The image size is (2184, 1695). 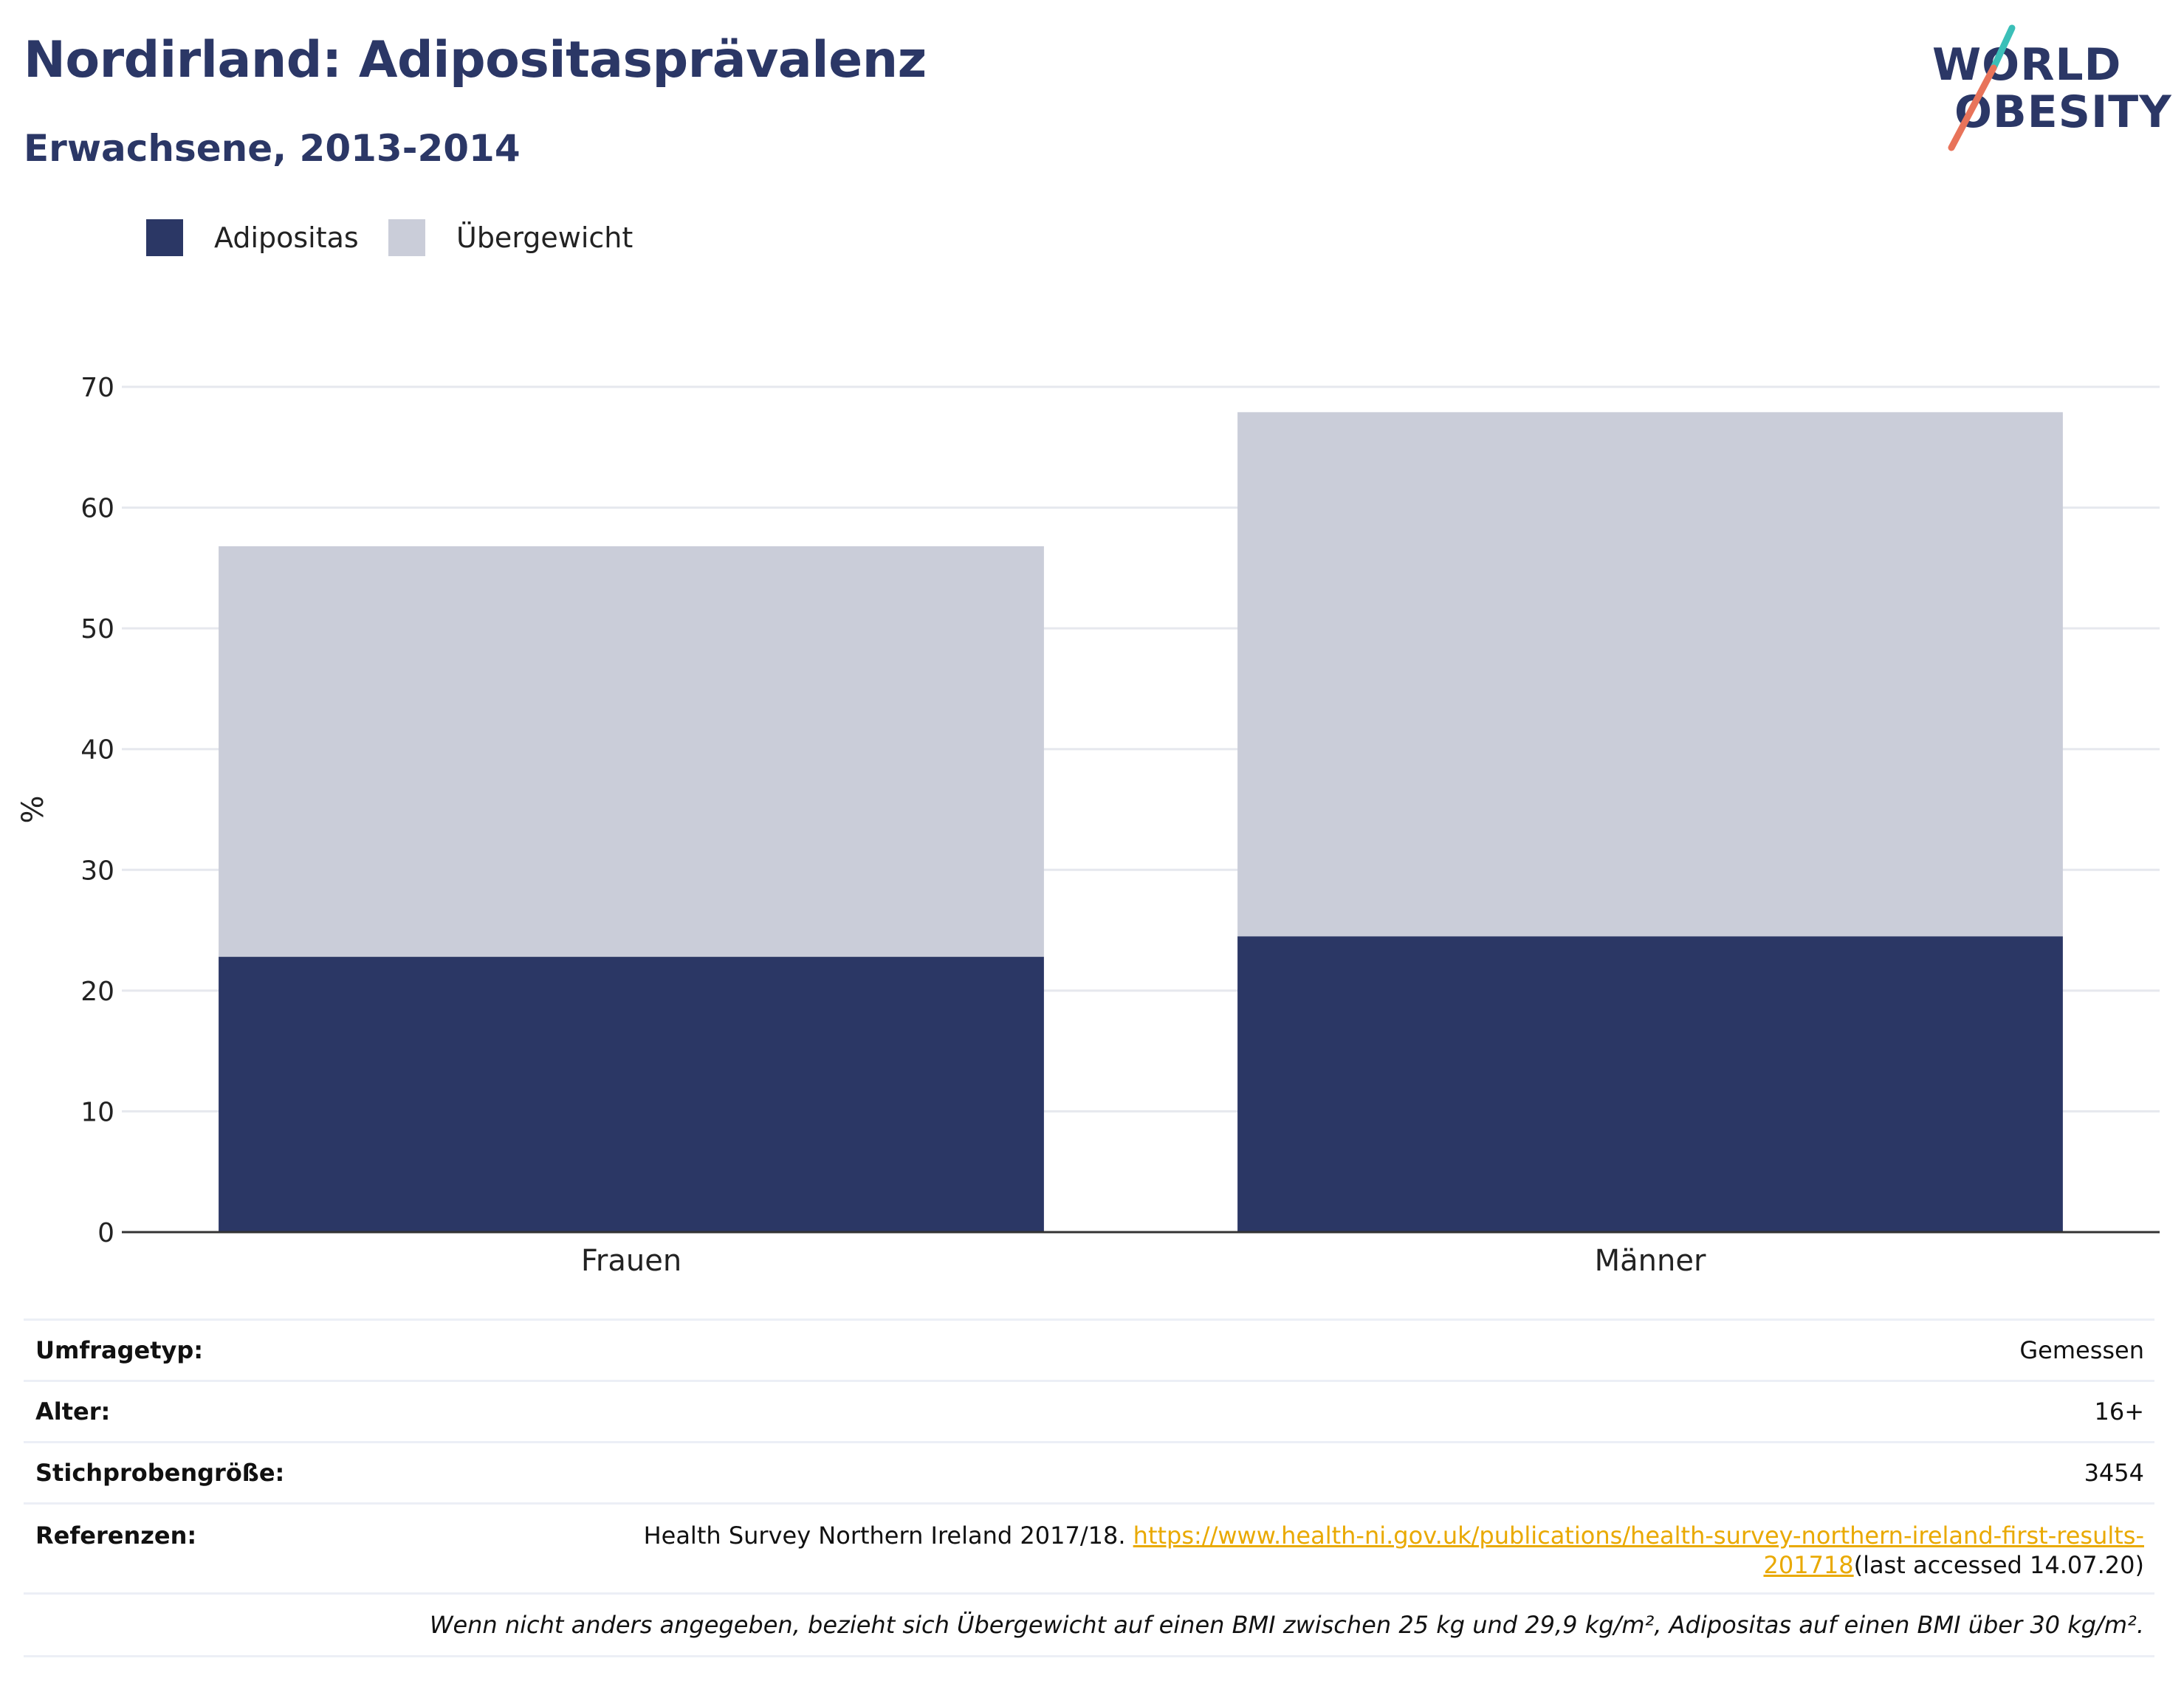 I want to click on info-key-umfragetyp: Umfragetyp:, so click(x=120, y=1350).